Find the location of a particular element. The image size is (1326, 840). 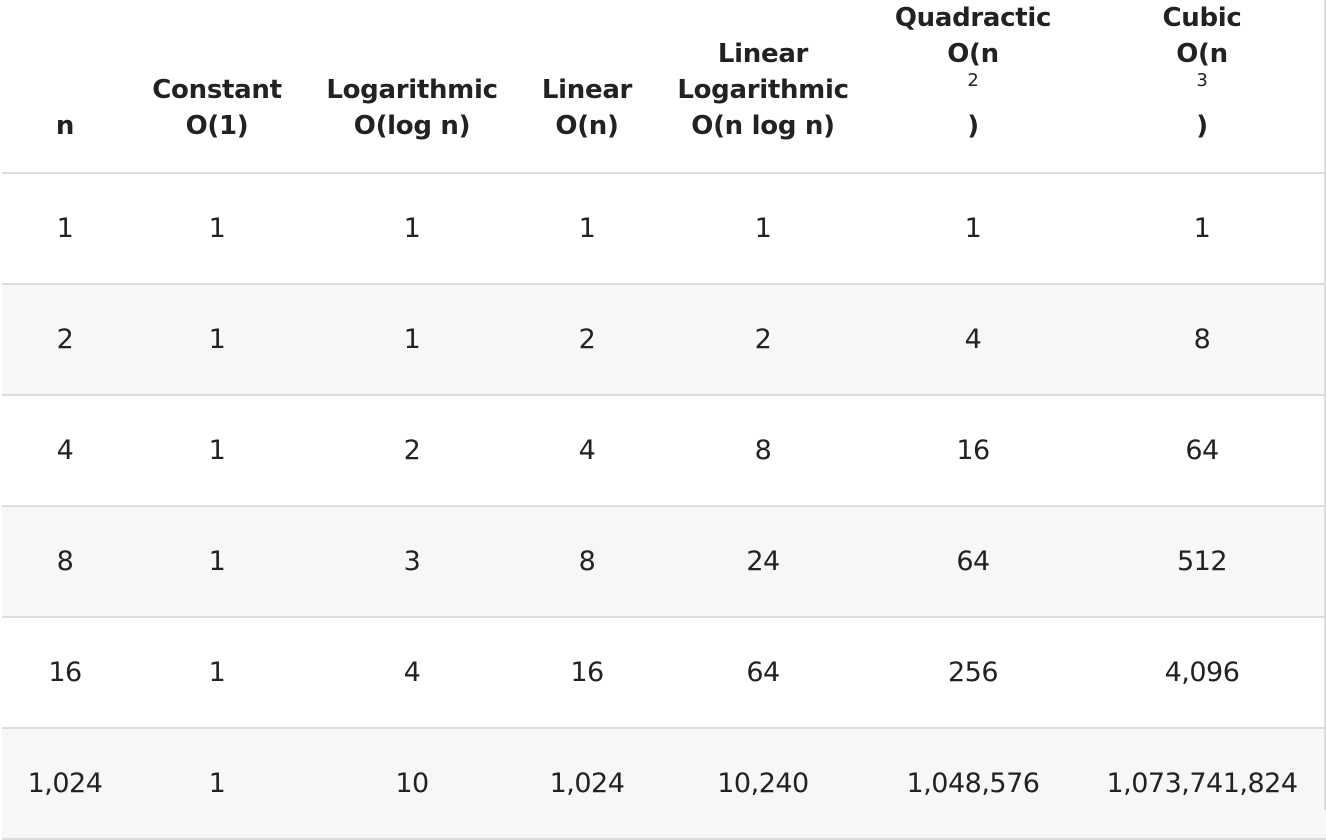

header-cubic: Cubic O(n 3) is located at coordinates (1201, 87).